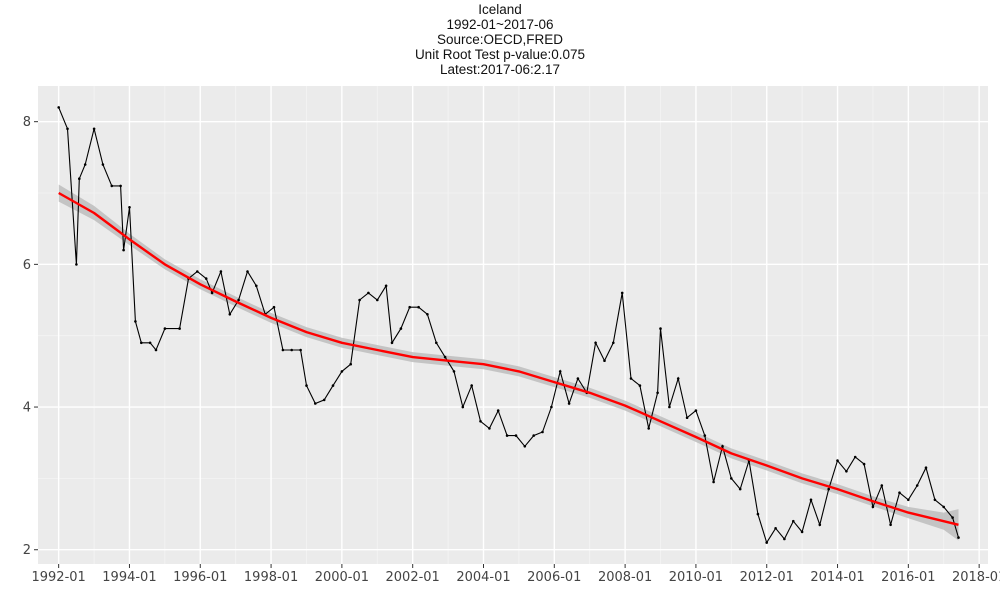  Describe the element at coordinates (200, 577) in the screenshot. I see `x-tick-label: 1996-01` at that location.